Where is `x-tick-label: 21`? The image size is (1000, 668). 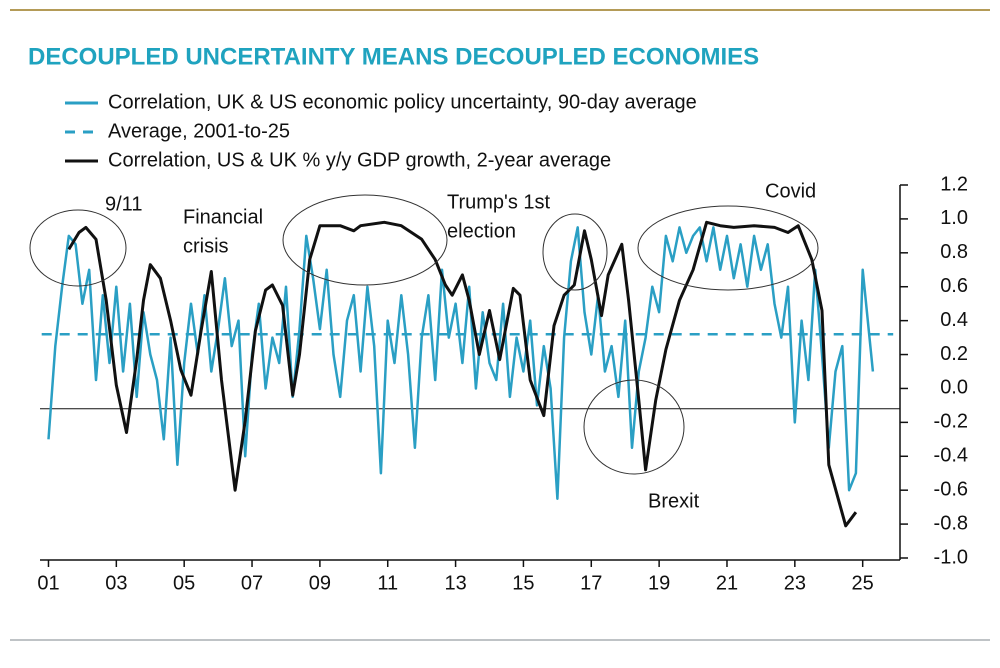
x-tick-label: 21 is located at coordinates (727, 583).